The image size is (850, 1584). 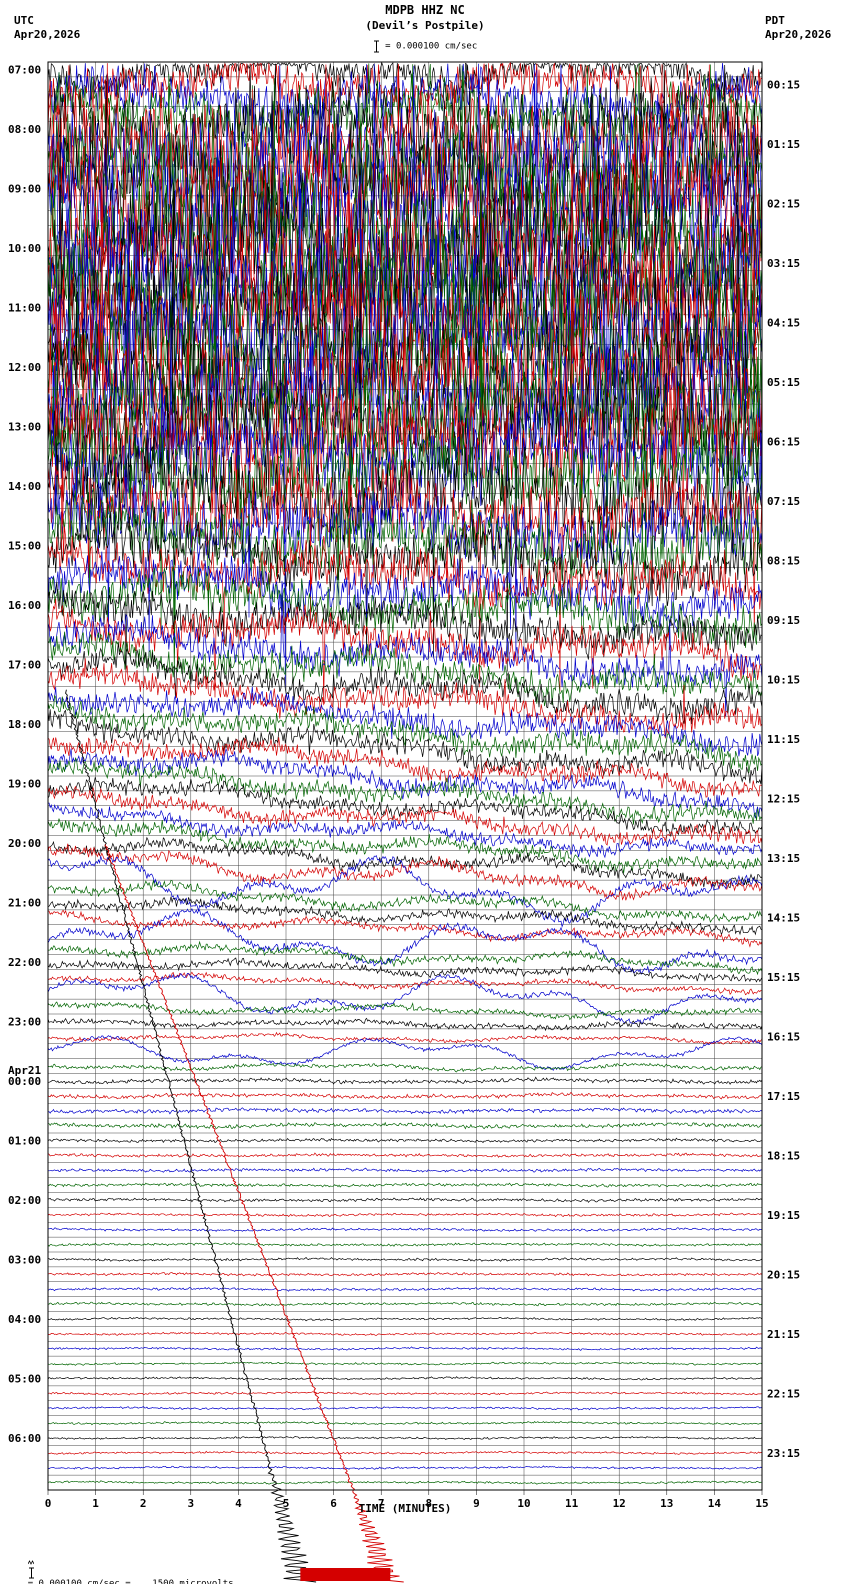 I want to click on scale-row: = 0.000100 cm/sec, so click(x=425, y=46).